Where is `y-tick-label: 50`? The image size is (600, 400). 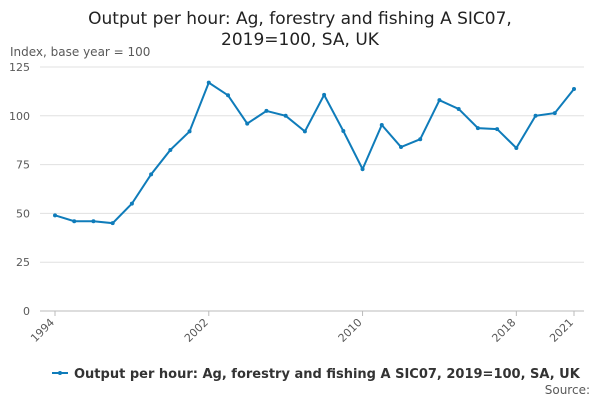
y-tick-label: 50 is located at coordinates (23, 213).